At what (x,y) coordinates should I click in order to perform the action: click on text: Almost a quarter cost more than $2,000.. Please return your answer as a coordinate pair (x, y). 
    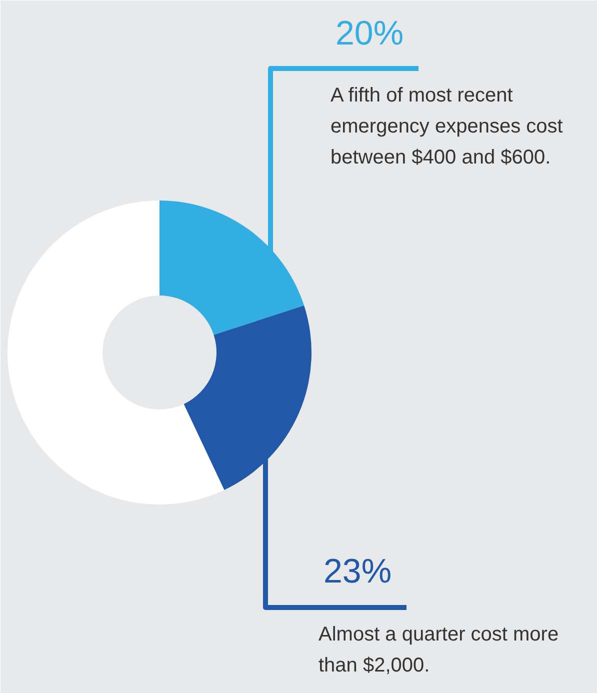
    Looking at the image, I should click on (438, 650).